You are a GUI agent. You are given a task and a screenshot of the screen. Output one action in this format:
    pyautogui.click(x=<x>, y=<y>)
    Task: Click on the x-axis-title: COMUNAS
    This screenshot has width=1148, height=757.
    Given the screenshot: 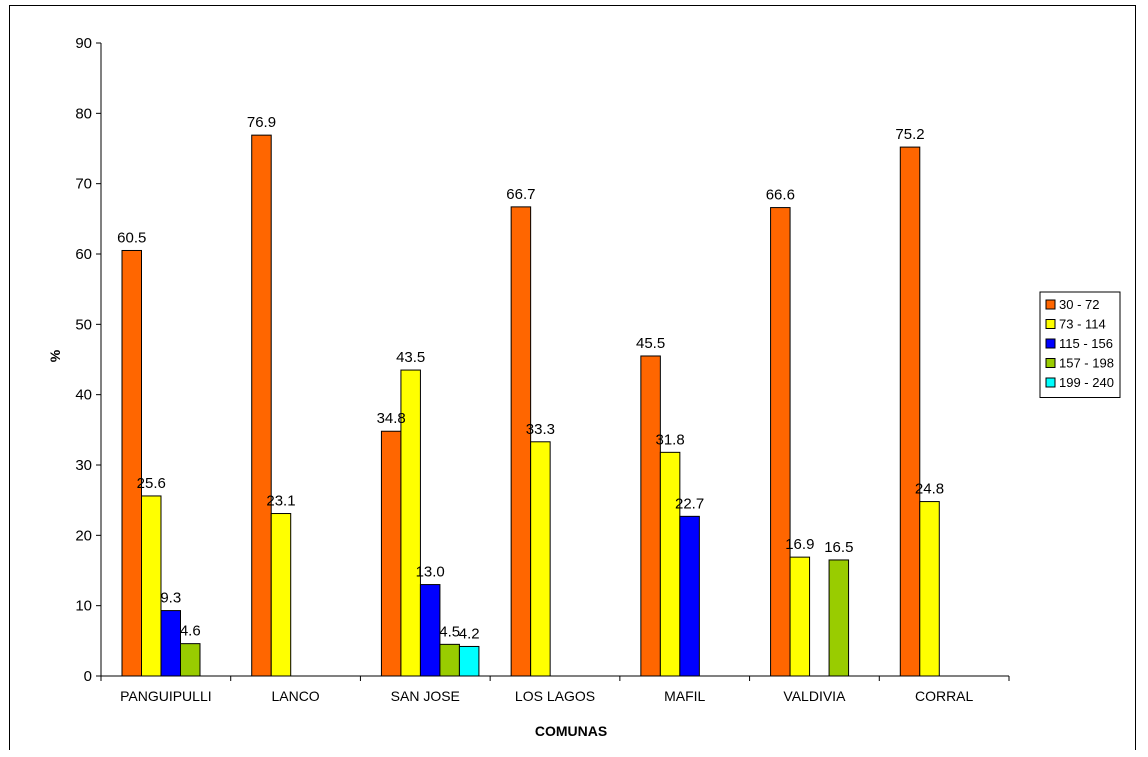 What is the action you would take?
    pyautogui.click(x=571, y=731)
    